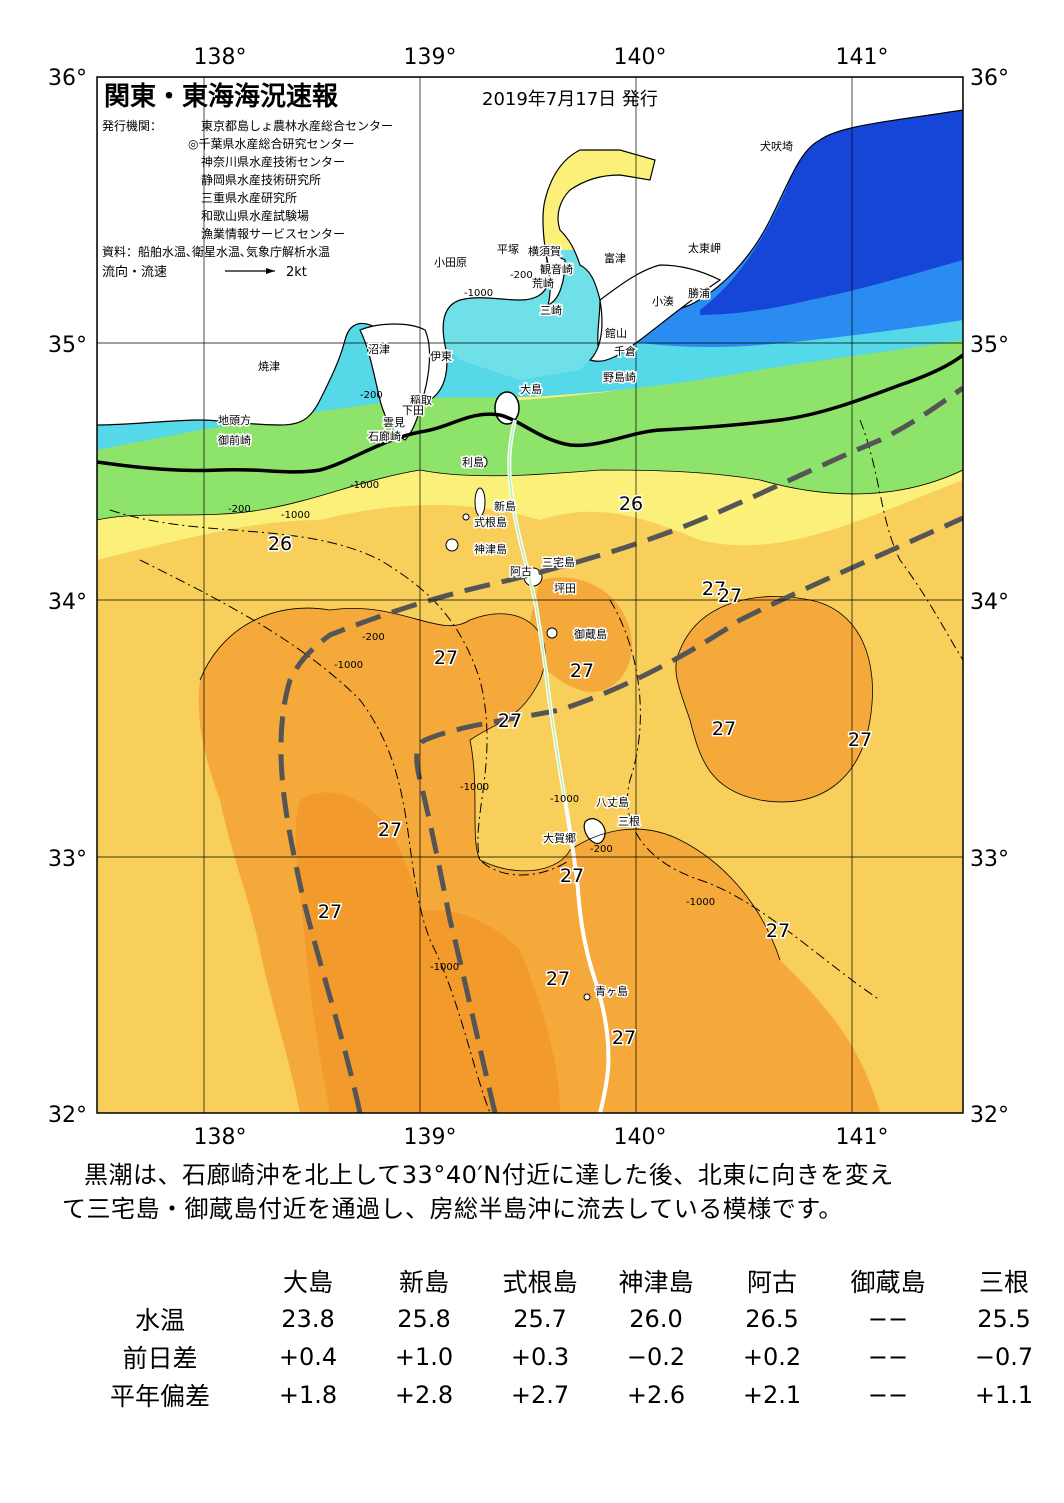  I want to click on column-header: 三根, so click(1003, 1282).